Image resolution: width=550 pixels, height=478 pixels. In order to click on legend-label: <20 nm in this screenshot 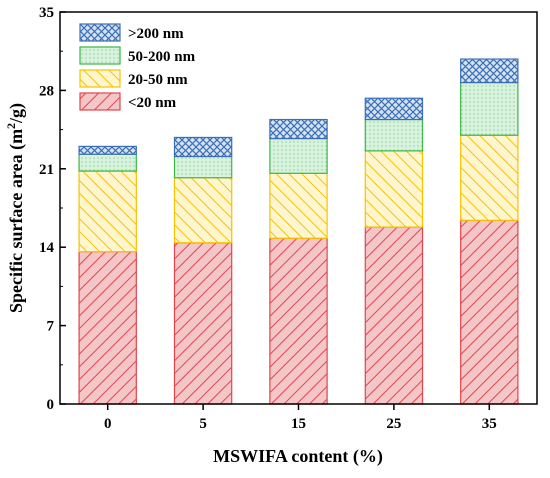, I will do `click(152, 103)`.